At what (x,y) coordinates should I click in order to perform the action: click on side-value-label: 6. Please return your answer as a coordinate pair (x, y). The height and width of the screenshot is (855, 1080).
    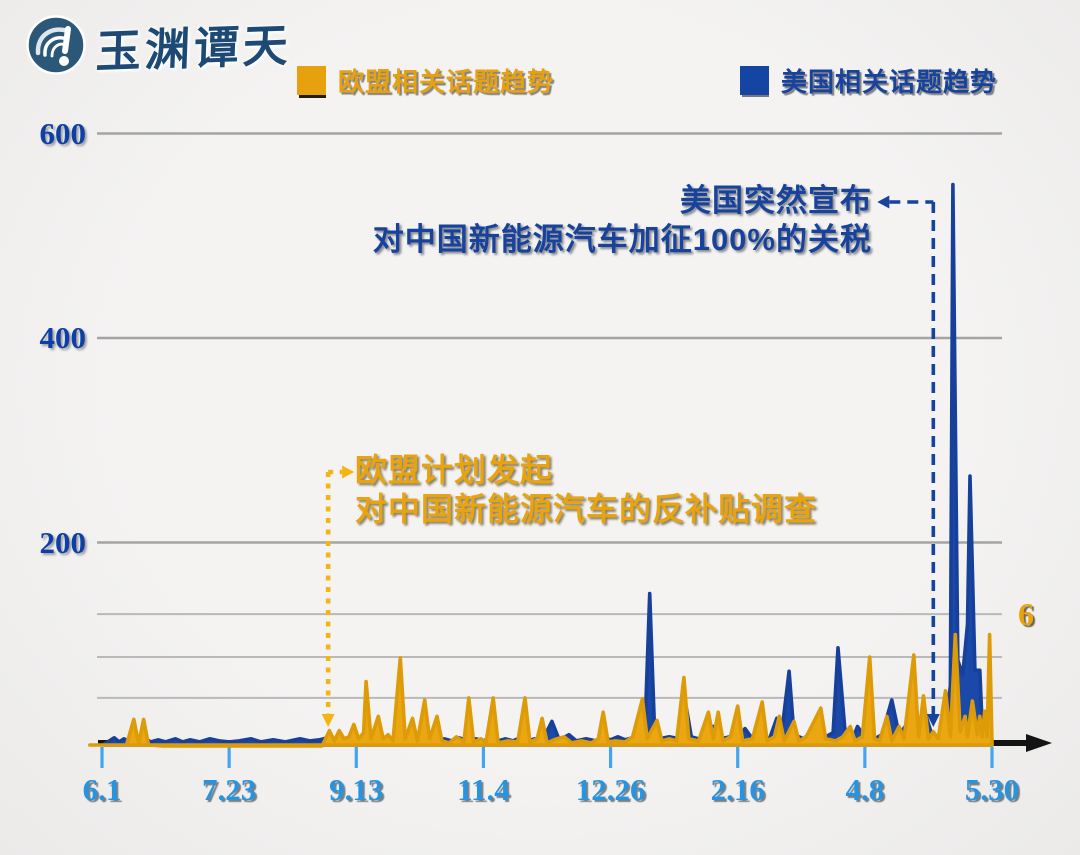
    Looking at the image, I should click on (1026, 614).